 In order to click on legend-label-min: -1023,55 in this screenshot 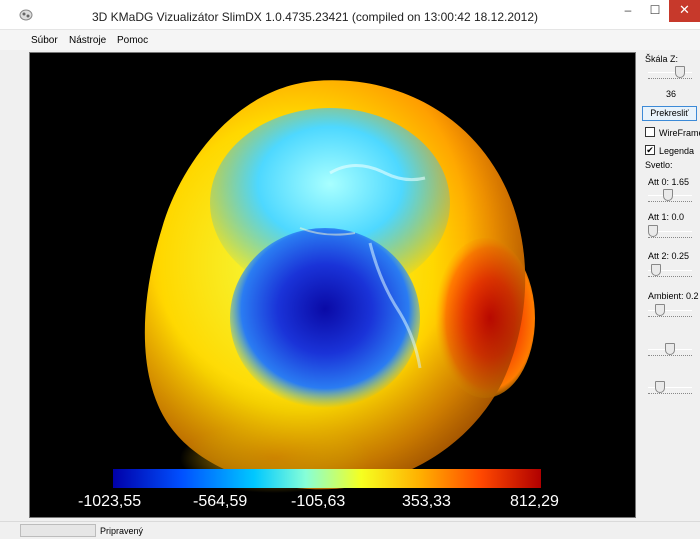, I will do `click(110, 501)`.